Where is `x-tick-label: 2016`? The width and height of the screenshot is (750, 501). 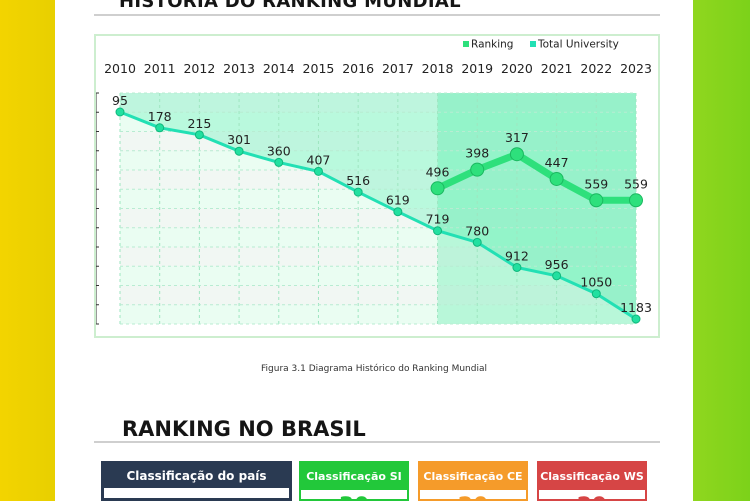
x-tick-label: 2016 is located at coordinates (358, 68).